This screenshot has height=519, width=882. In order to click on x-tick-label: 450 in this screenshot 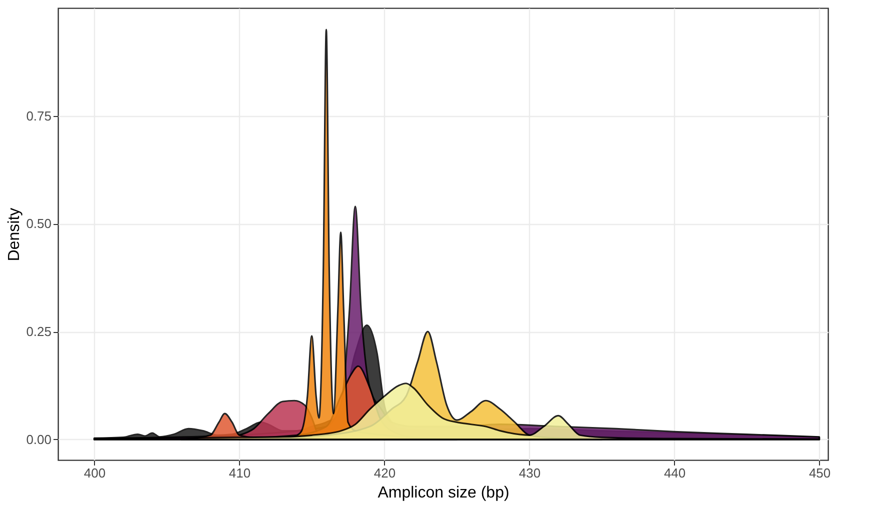, I will do `click(819, 473)`.